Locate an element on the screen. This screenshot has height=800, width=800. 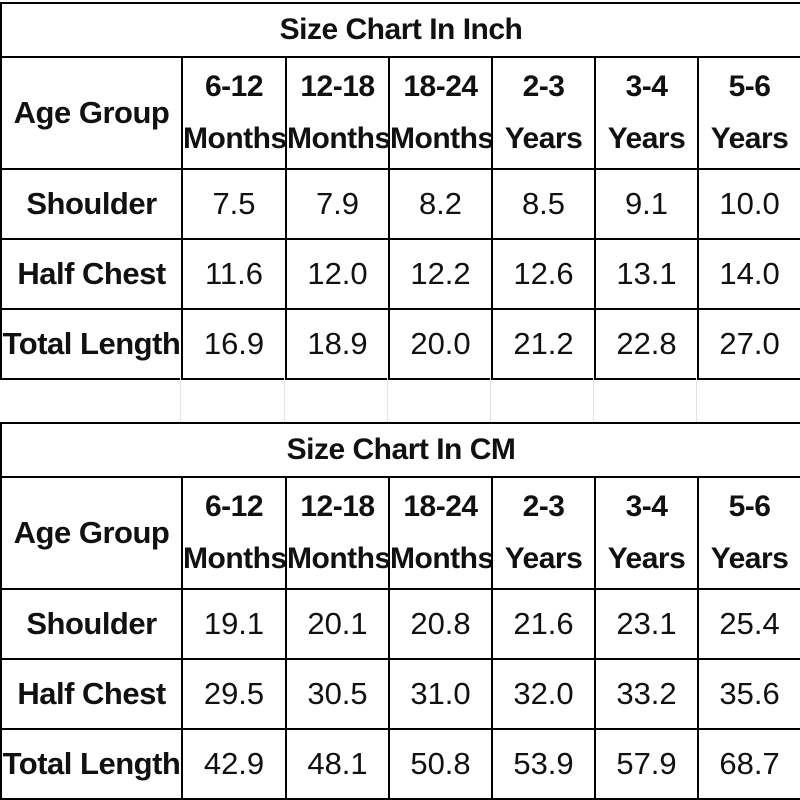
table-cell: 30.5 is located at coordinates (337, 694).